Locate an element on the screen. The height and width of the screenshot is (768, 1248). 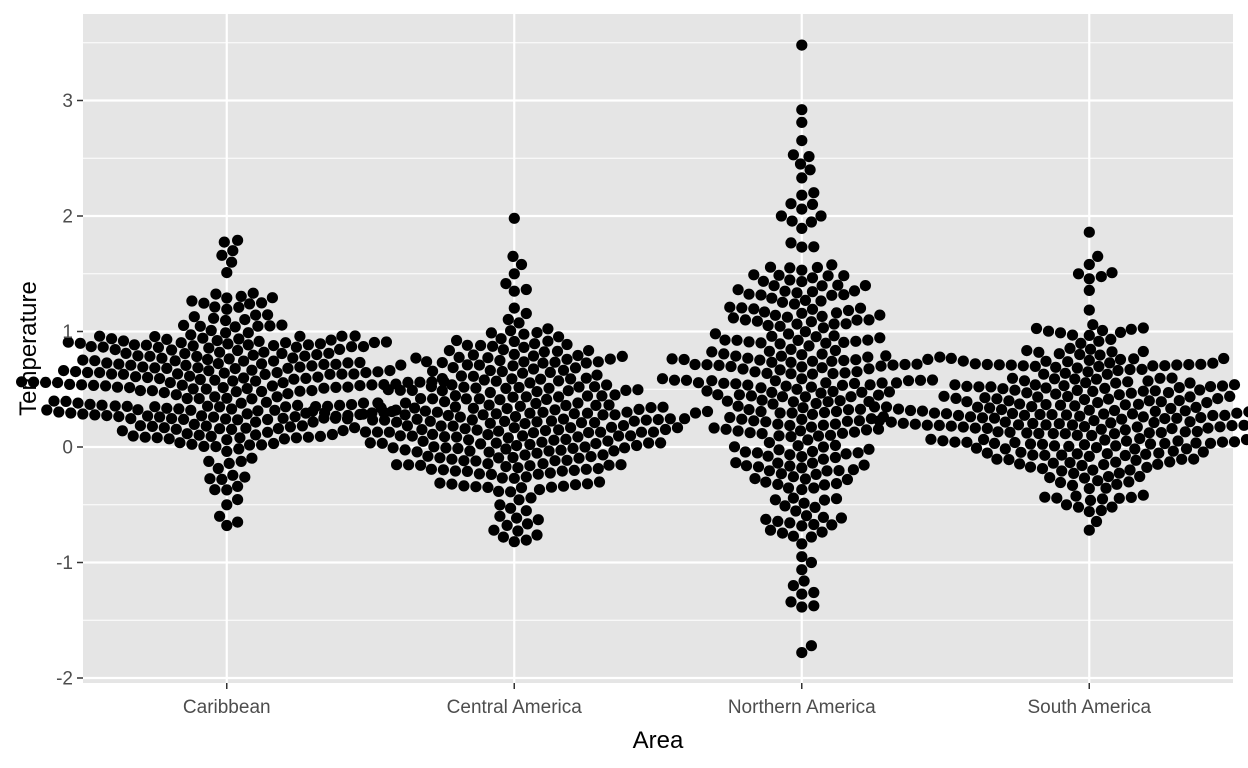
x-tick-label: Northern America is located at coordinates (802, 707).